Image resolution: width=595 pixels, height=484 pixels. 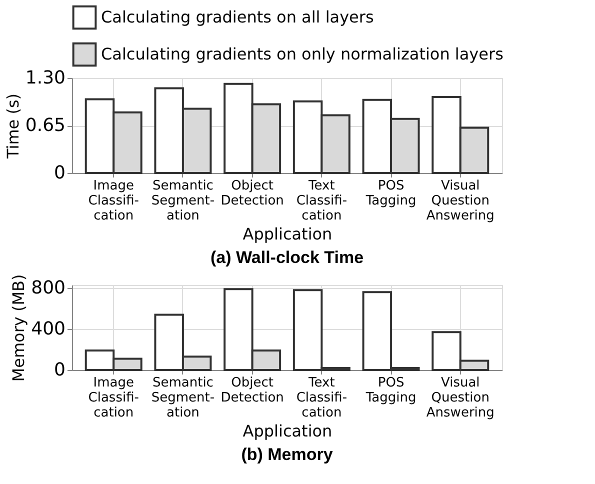 What do you see at coordinates (287, 257) in the screenshot?
I see `text: (a) Wall-clock Time` at bounding box center [287, 257].